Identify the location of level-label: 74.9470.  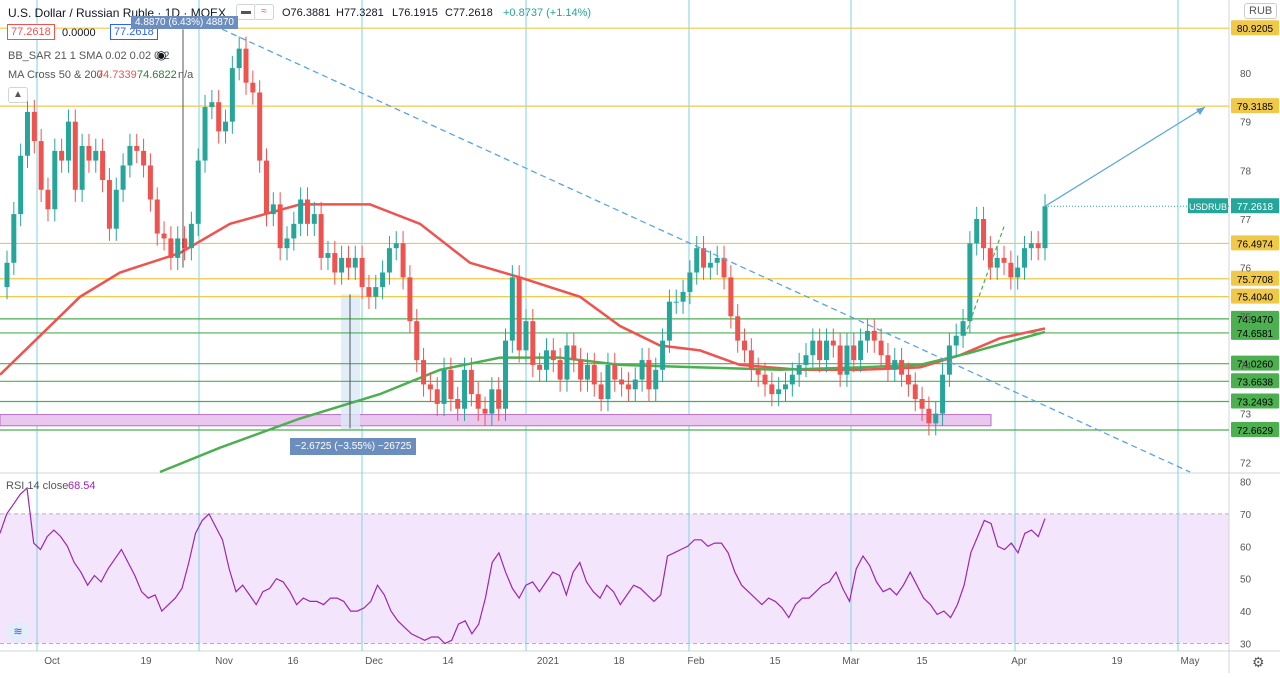
(1255, 320).